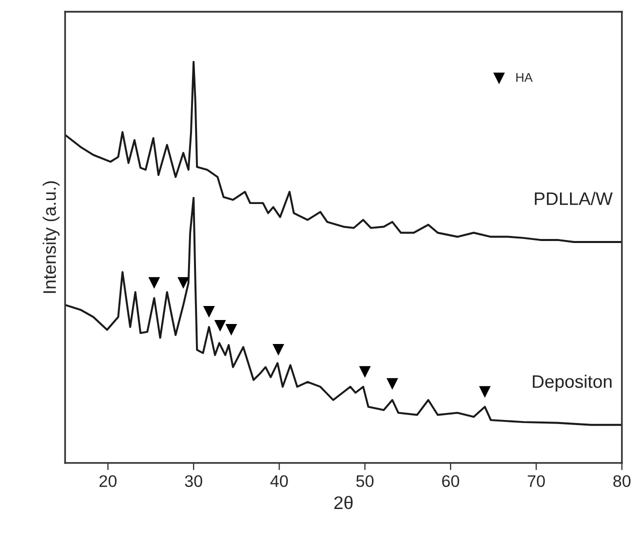 The width and height of the screenshot is (632, 534). Describe the element at coordinates (51, 237) in the screenshot. I see `y-axis-title: Intensity (a.u.)` at that location.